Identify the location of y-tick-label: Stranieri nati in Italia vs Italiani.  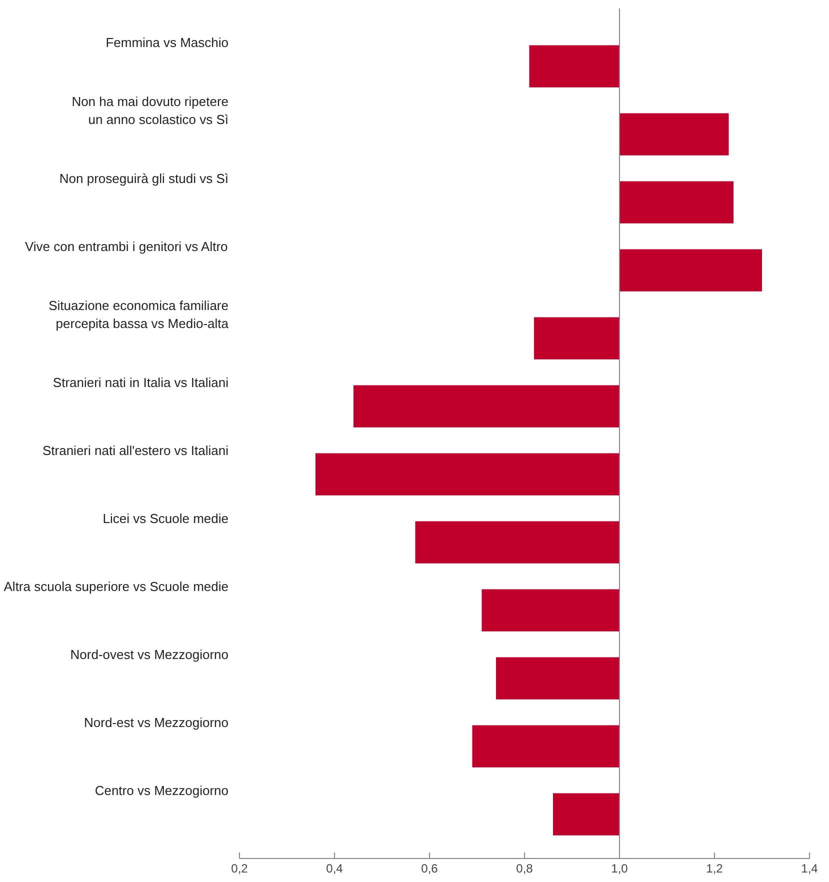
(140, 382).